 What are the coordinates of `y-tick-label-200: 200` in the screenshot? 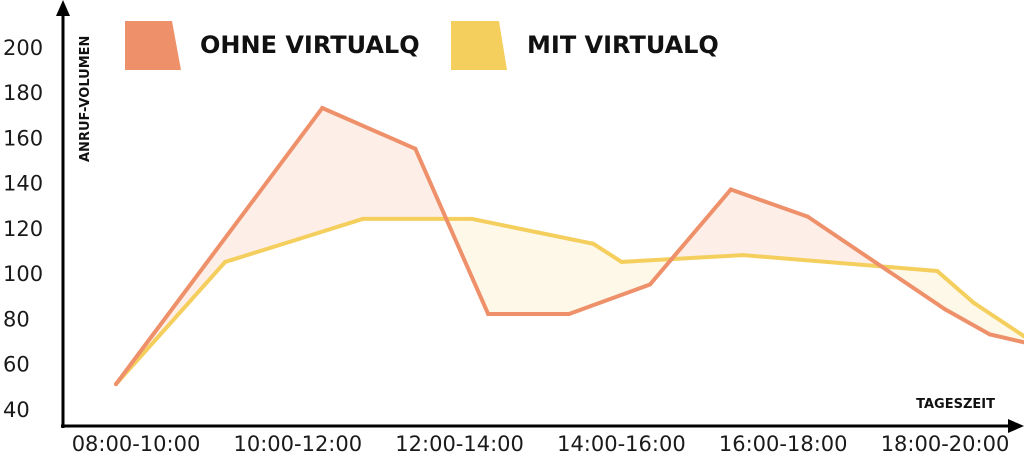 It's located at (23, 48).